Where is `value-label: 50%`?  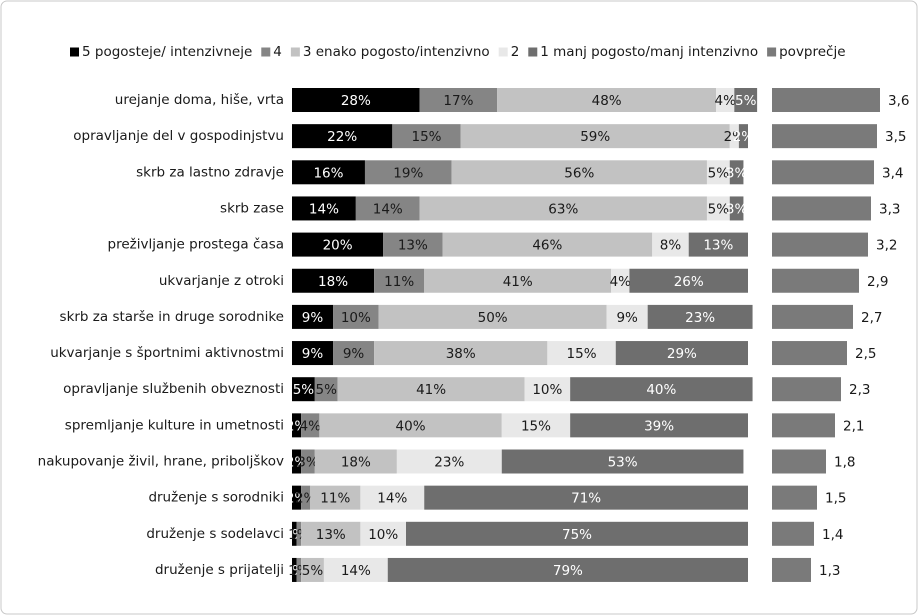 value-label: 50% is located at coordinates (493, 318).